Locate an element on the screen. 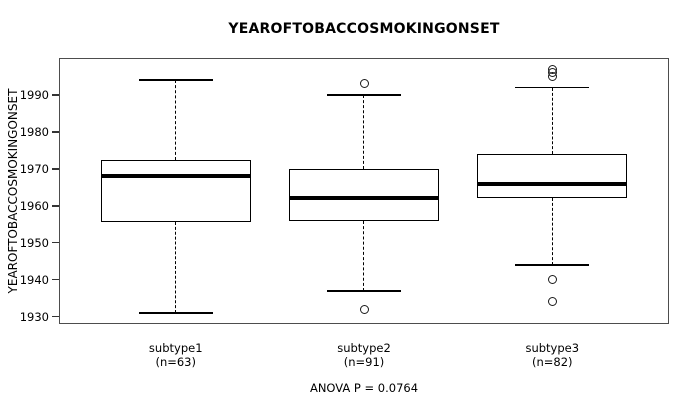  y-tick-label: 1990 is located at coordinates (34, 94).